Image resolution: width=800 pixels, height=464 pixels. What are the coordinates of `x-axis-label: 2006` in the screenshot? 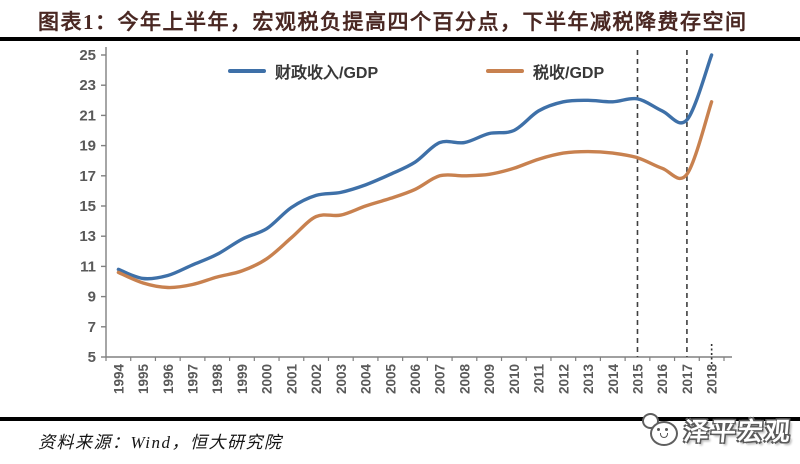 It's located at (415, 379).